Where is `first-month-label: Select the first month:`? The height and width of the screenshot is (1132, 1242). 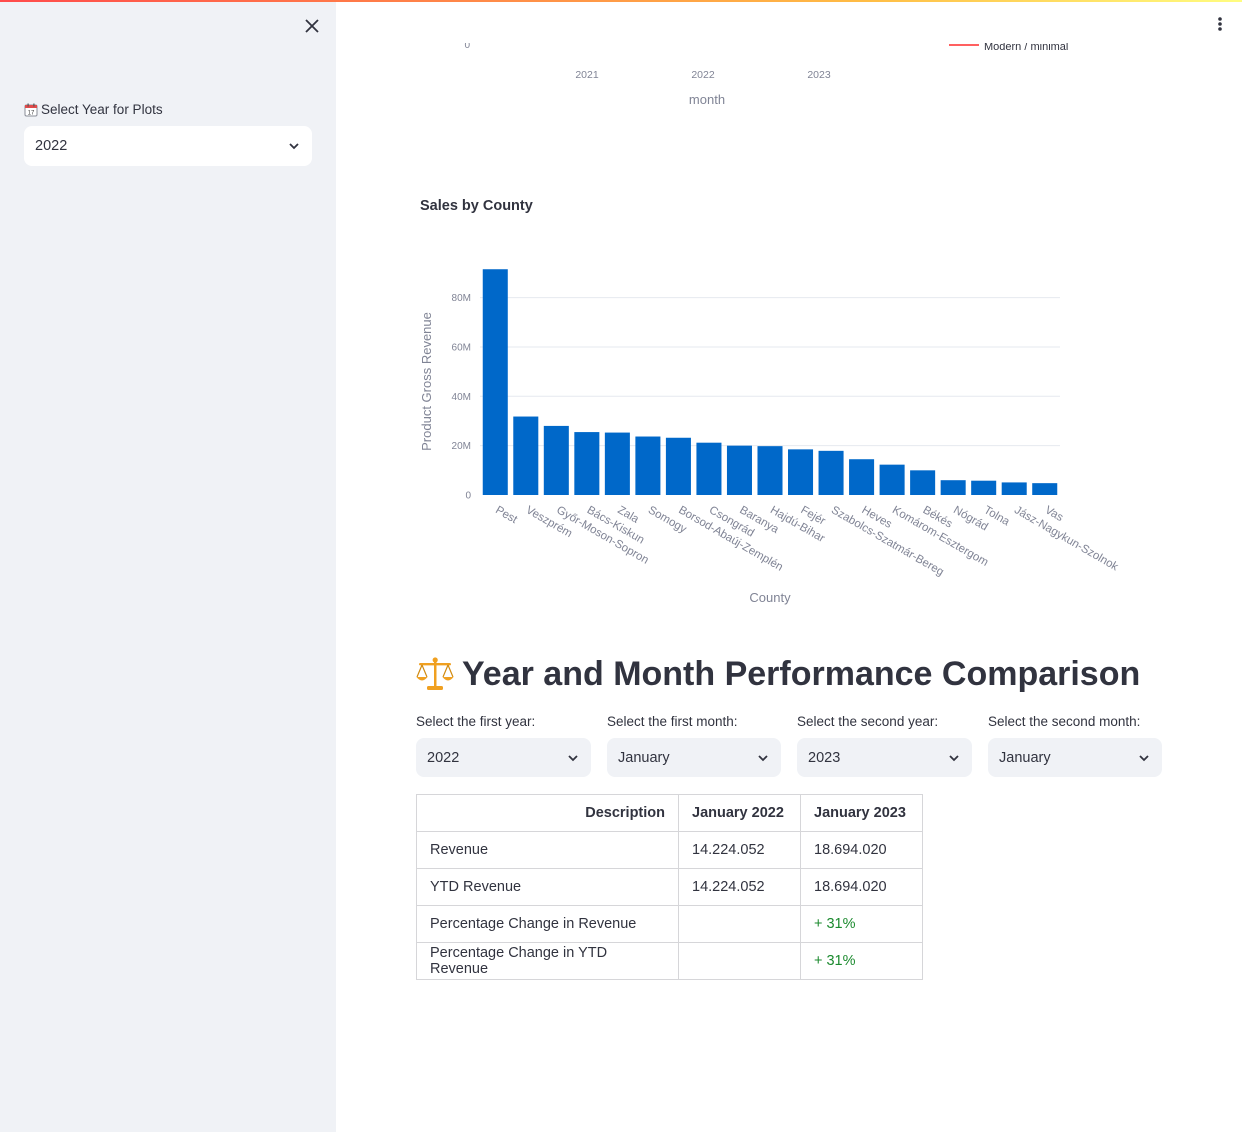 first-month-label: Select the first month: is located at coordinates (672, 721).